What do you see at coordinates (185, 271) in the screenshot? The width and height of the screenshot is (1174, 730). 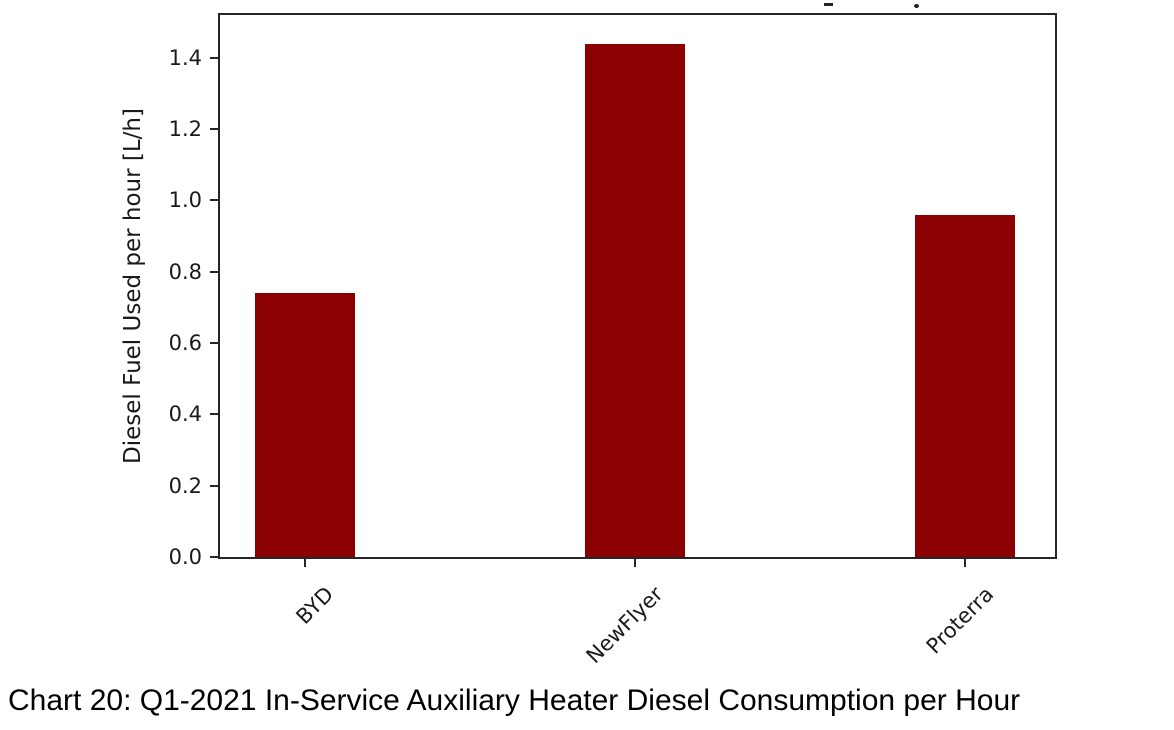 I see `y-tick-label: 0.8` at bounding box center [185, 271].